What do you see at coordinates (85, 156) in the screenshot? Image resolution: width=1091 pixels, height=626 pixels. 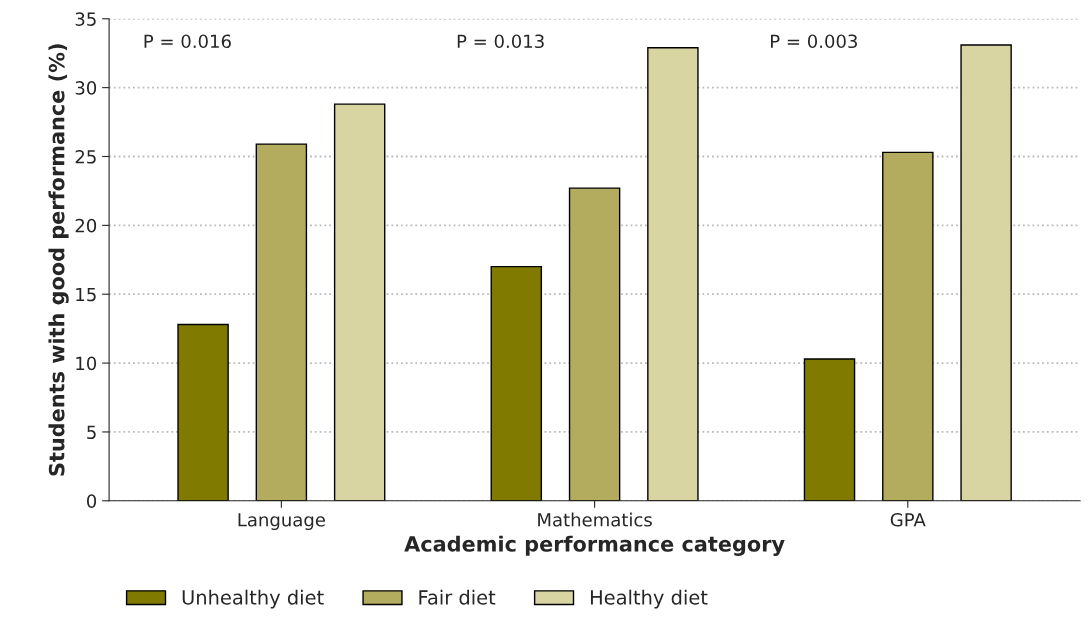 I see `y-tick-label: 25` at bounding box center [85, 156].